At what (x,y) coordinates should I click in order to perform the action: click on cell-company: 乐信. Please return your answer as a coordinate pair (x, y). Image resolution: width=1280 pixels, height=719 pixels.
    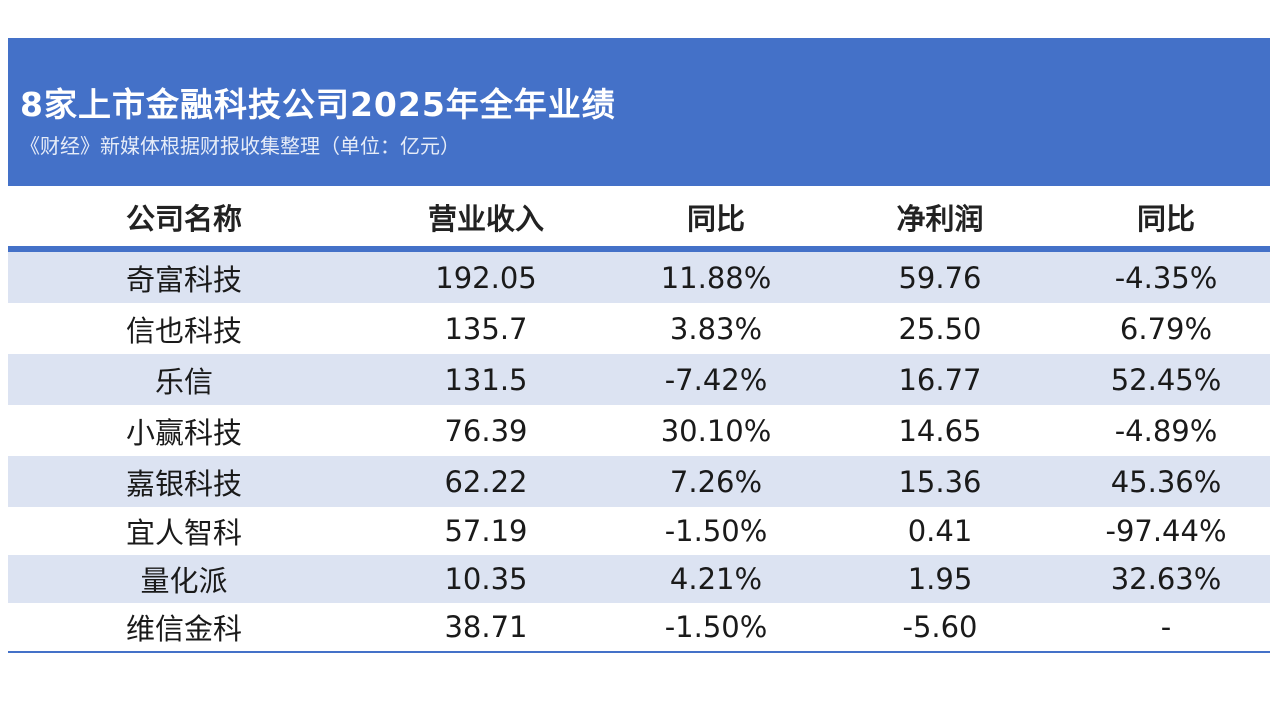
    Looking at the image, I should click on (184, 381).